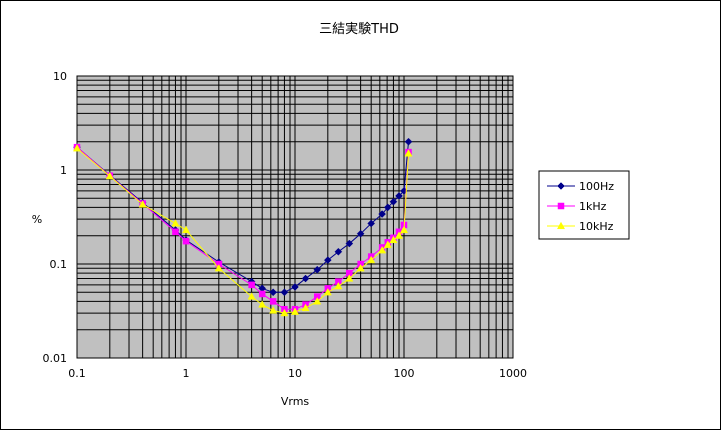  What do you see at coordinates (404, 373) in the screenshot?
I see `x-tick-label: 100` at bounding box center [404, 373].